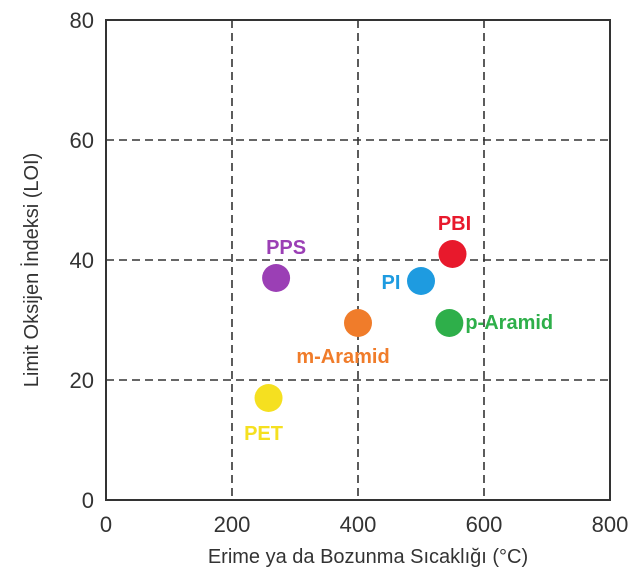  I want to click on point-pps, so click(276, 278).